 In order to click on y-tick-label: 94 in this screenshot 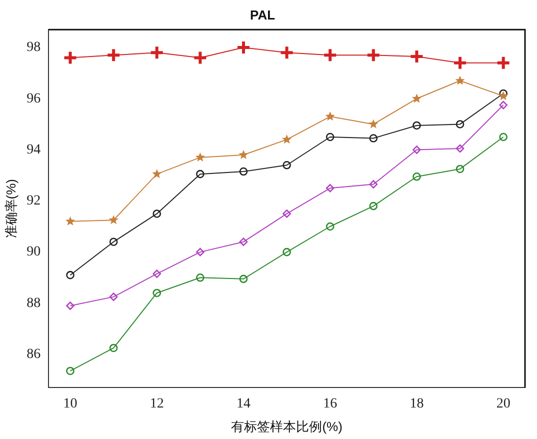, I will do `click(33, 150)`.